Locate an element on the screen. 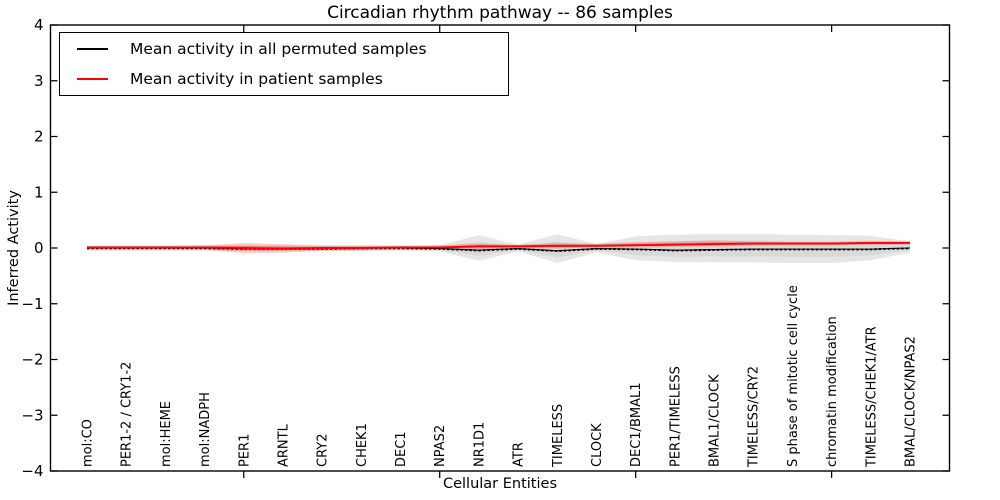 This screenshot has height=500, width=1000. x-category-label: ATR is located at coordinates (519, 454).